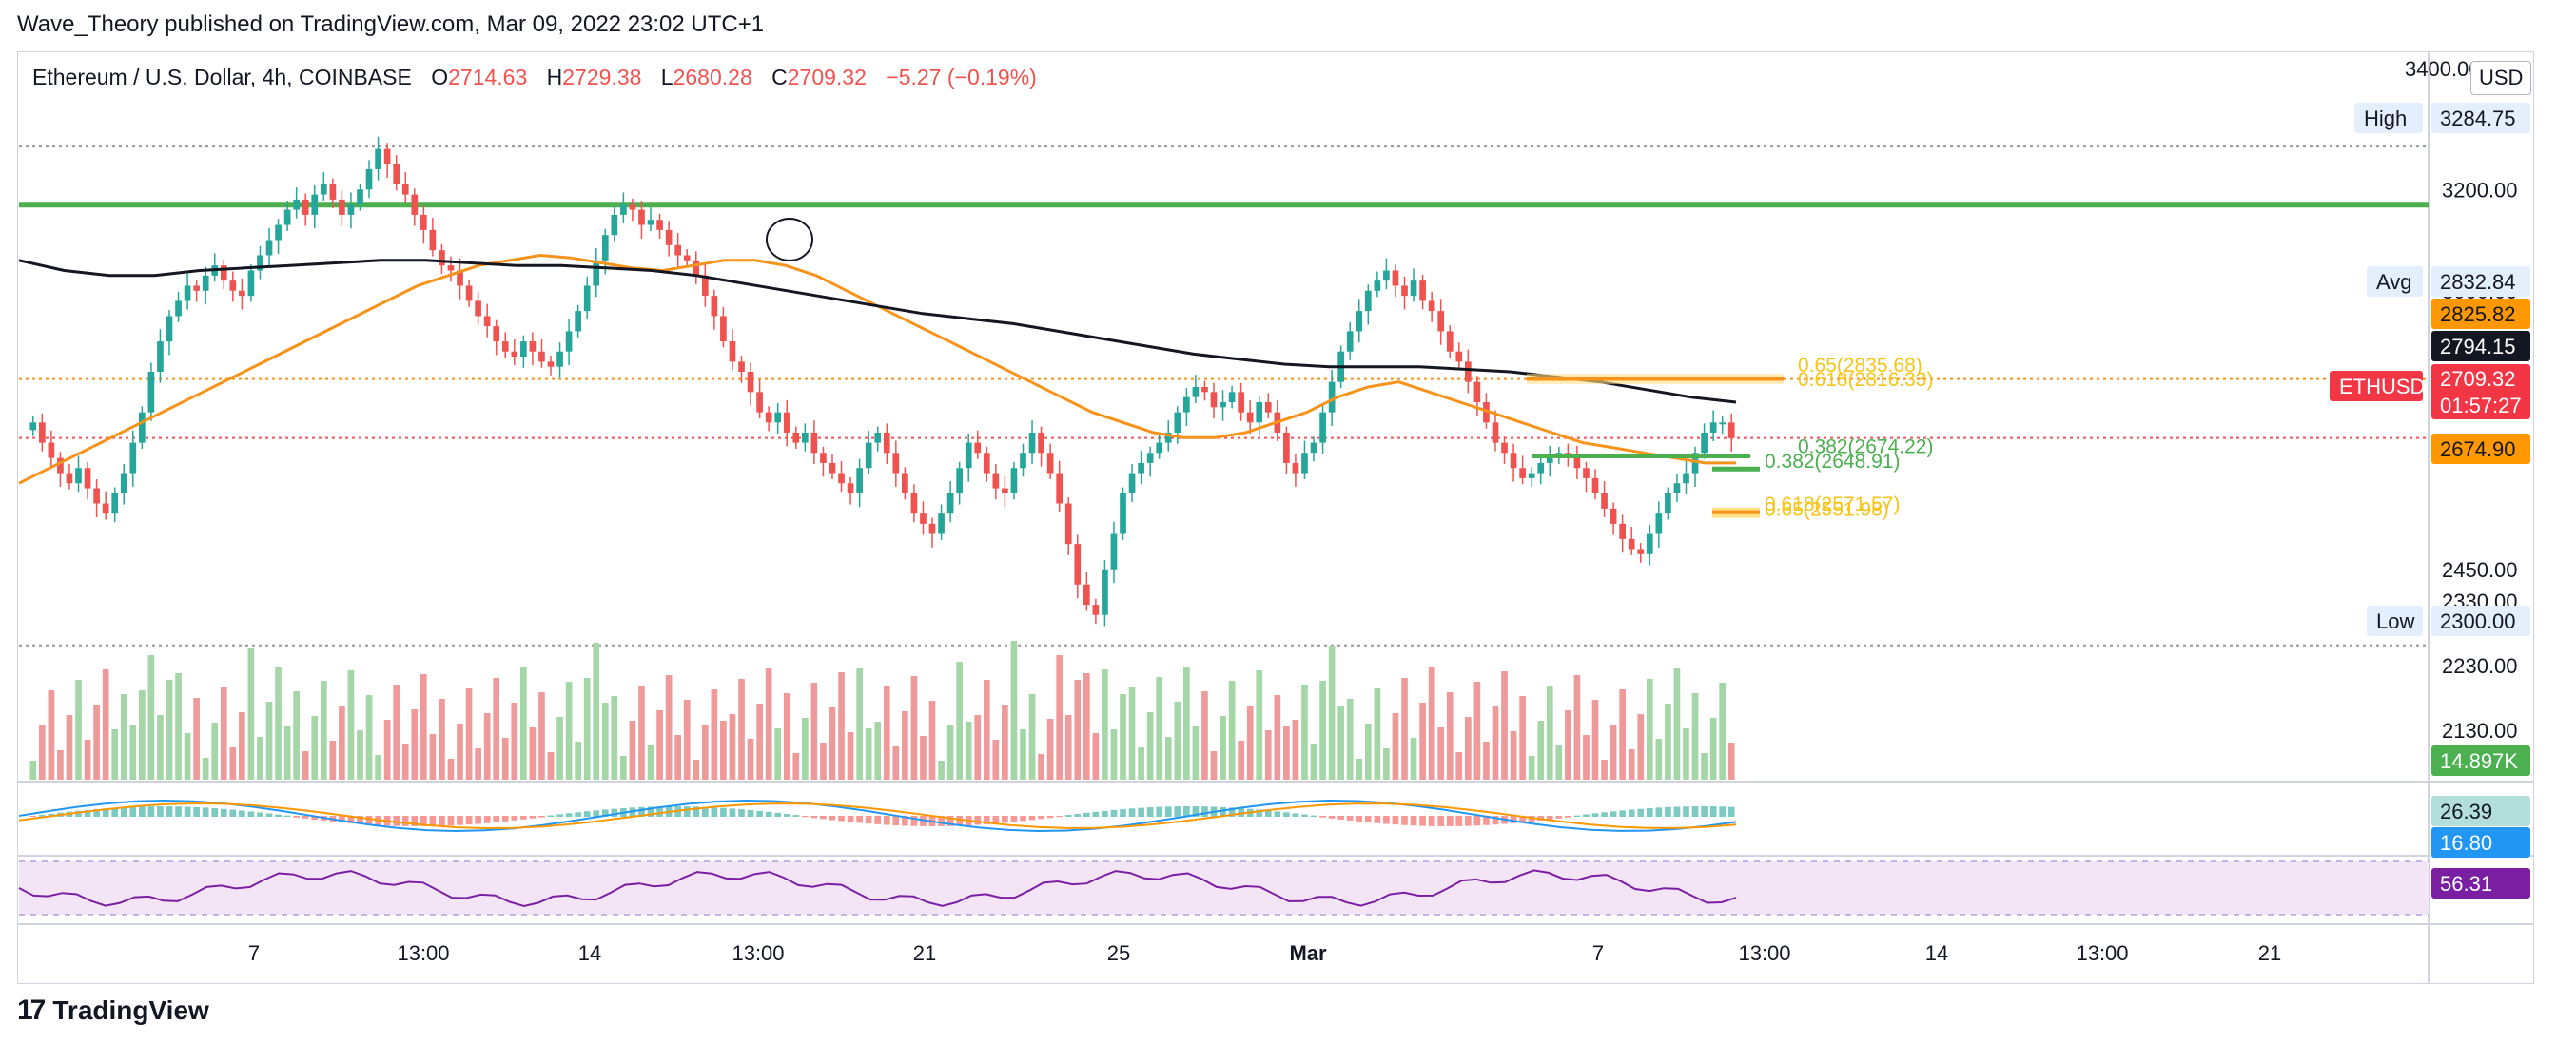 This screenshot has height=1044, width=2576. I want to click on tradingview-logo: 17 TradingView, so click(113, 1011).